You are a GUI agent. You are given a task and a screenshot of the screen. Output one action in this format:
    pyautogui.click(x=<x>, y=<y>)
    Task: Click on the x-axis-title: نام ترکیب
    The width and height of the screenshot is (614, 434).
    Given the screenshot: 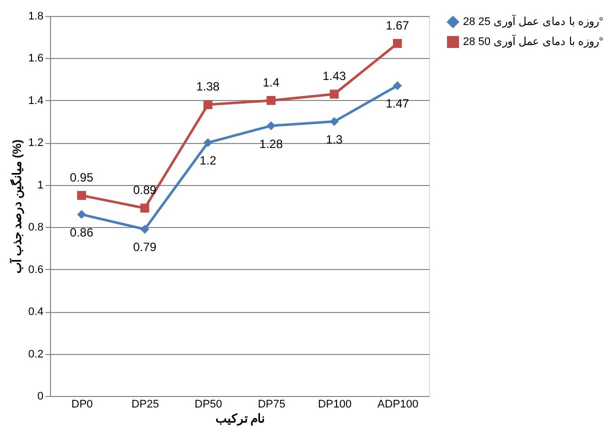 What is the action you would take?
    pyautogui.click(x=240, y=419)
    